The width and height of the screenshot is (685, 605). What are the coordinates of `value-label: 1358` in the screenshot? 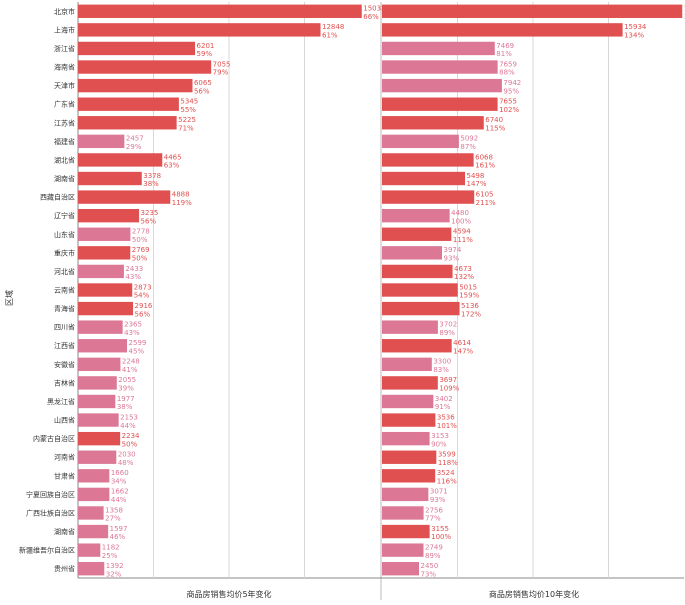 It's located at (114, 510).